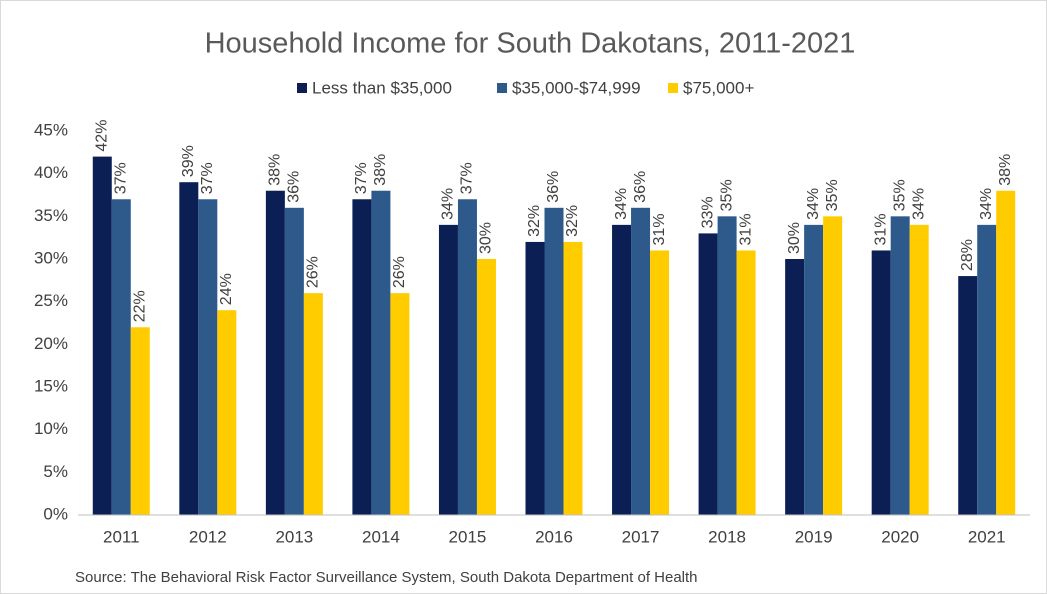 The image size is (1047, 594). What do you see at coordinates (51, 257) in the screenshot?
I see `y-tick-label: 30%` at bounding box center [51, 257].